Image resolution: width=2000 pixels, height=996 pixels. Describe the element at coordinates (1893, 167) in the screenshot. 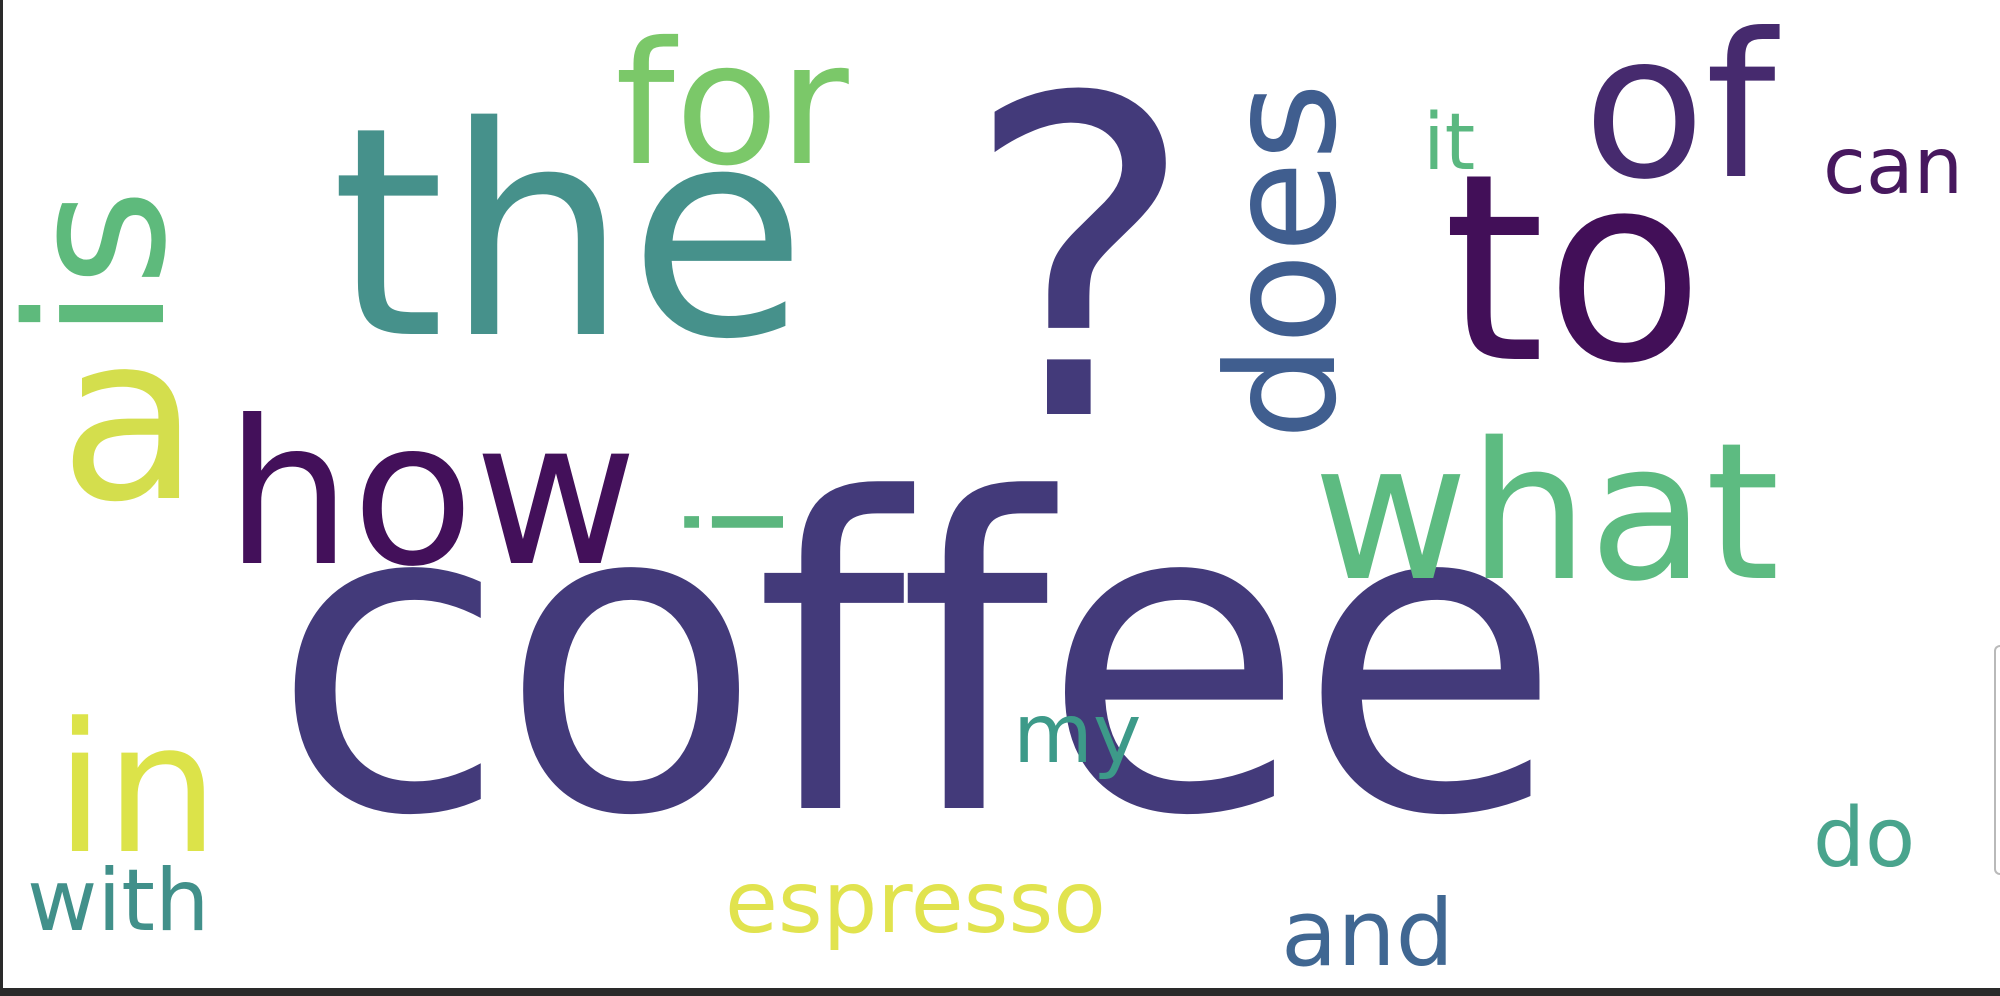

I see `word-can: can` at that location.